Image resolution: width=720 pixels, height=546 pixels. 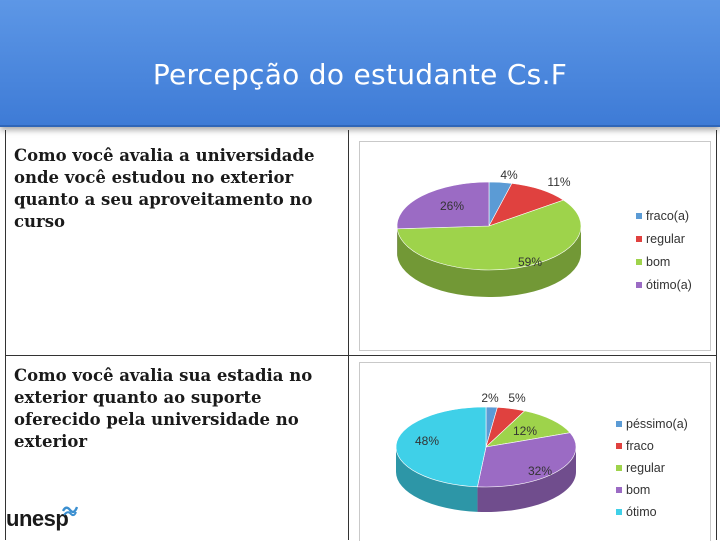 I want to click on table-border-left, so click(x=5, y=335).